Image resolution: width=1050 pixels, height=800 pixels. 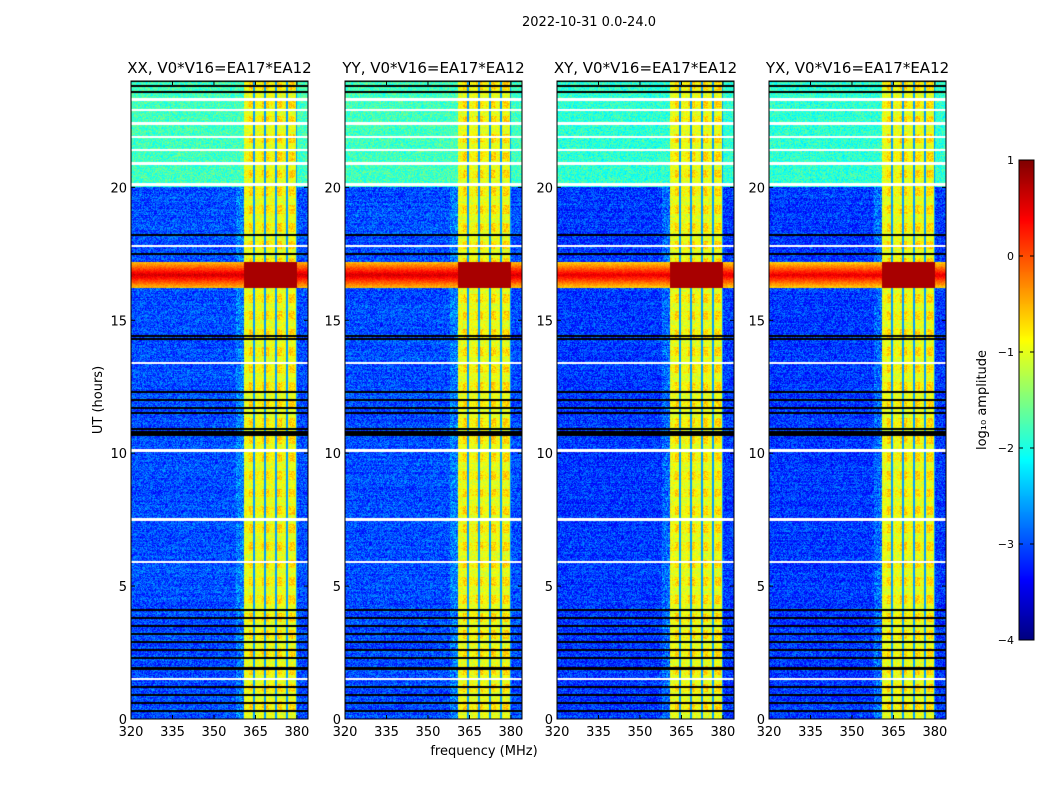 What do you see at coordinates (483, 751) in the screenshot?
I see `x-axis-label: frequency (MHz)` at bounding box center [483, 751].